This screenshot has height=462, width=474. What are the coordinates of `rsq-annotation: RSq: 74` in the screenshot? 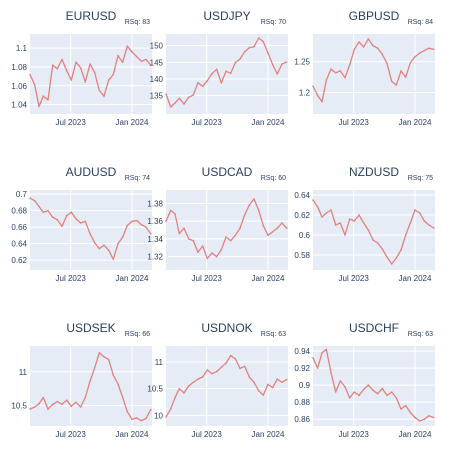 It's located at (137, 178).